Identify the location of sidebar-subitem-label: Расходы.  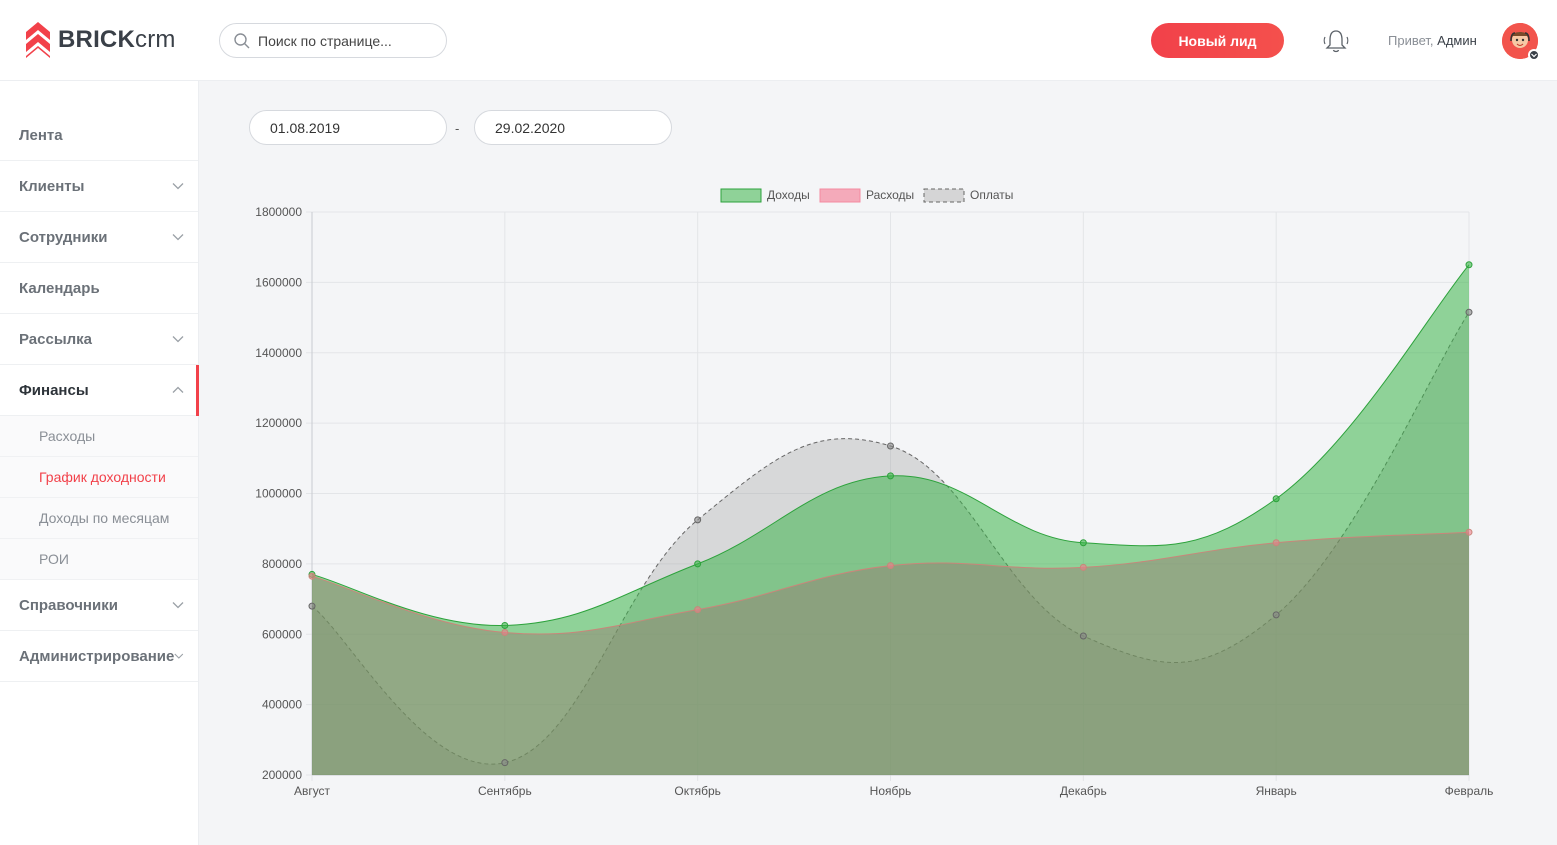
(67, 436).